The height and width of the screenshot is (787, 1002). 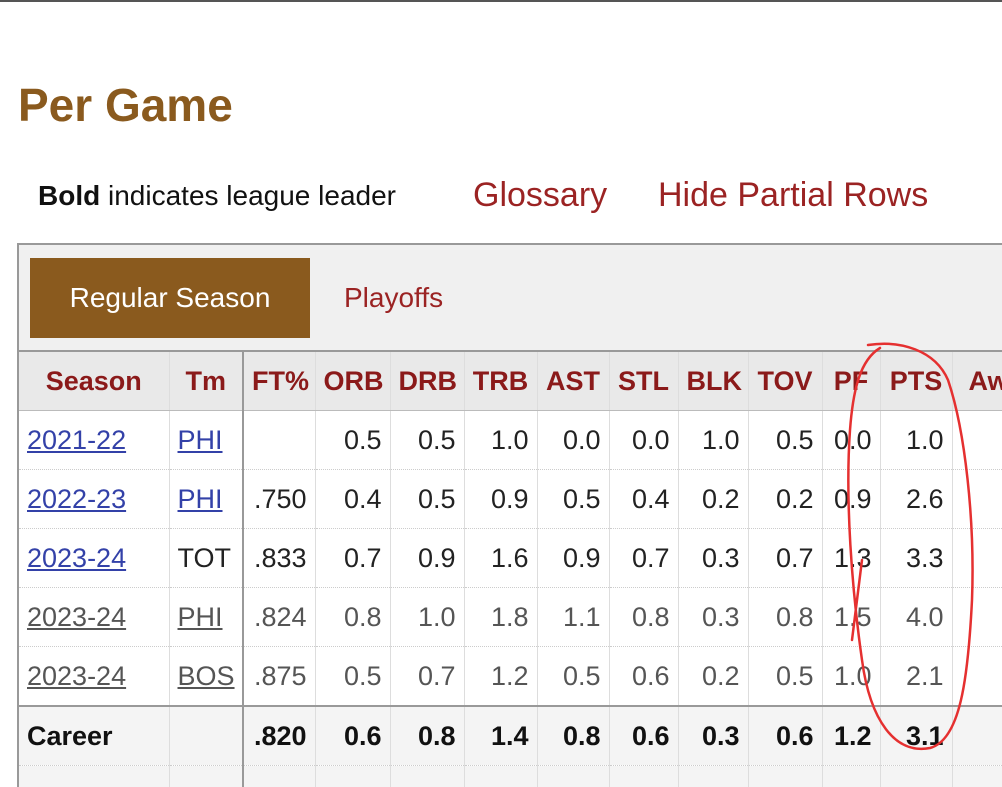 What do you see at coordinates (94, 381) in the screenshot?
I see `column-header: Season` at bounding box center [94, 381].